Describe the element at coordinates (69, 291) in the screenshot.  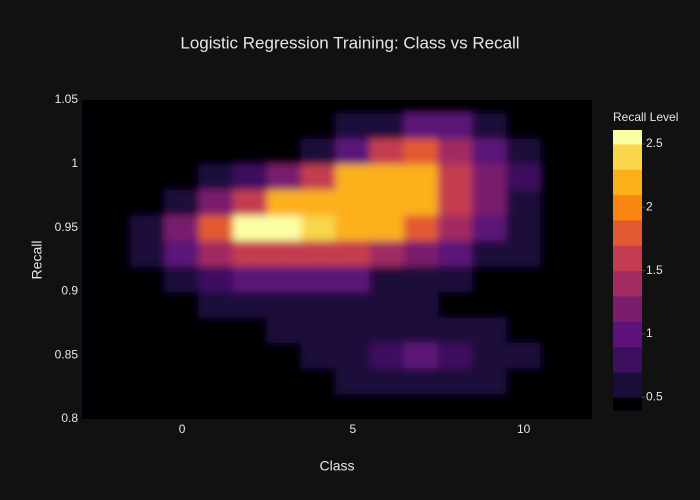
I see `y-tick-label: 0.9` at that location.